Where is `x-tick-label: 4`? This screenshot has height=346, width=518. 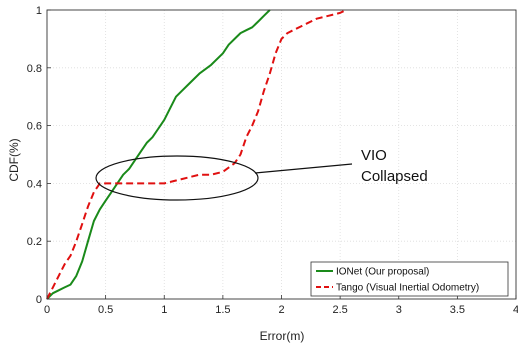
x-tick-label: 4 is located at coordinates (515, 310).